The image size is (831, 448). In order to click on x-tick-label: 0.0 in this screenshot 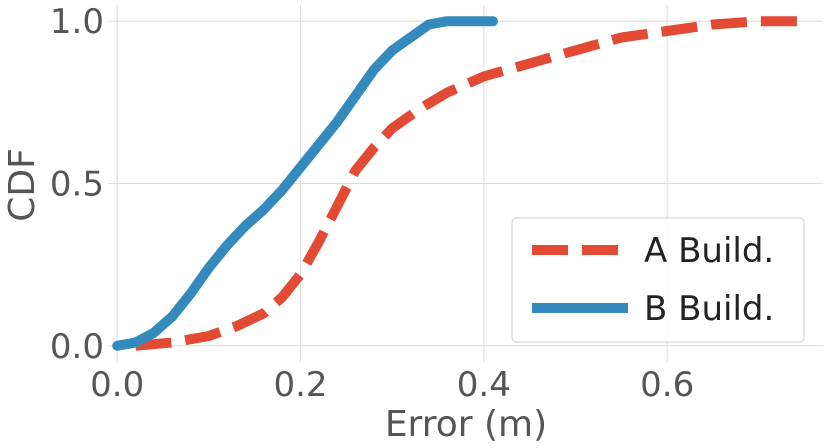, I will do `click(117, 385)`.